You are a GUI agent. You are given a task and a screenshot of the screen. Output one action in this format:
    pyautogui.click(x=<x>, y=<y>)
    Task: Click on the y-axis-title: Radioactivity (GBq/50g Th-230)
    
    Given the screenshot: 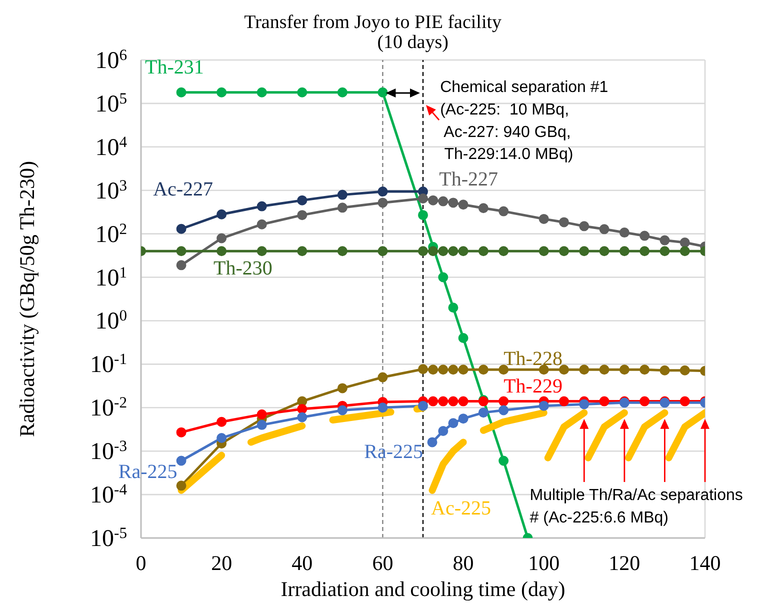 What is the action you would take?
    pyautogui.click(x=27, y=299)
    